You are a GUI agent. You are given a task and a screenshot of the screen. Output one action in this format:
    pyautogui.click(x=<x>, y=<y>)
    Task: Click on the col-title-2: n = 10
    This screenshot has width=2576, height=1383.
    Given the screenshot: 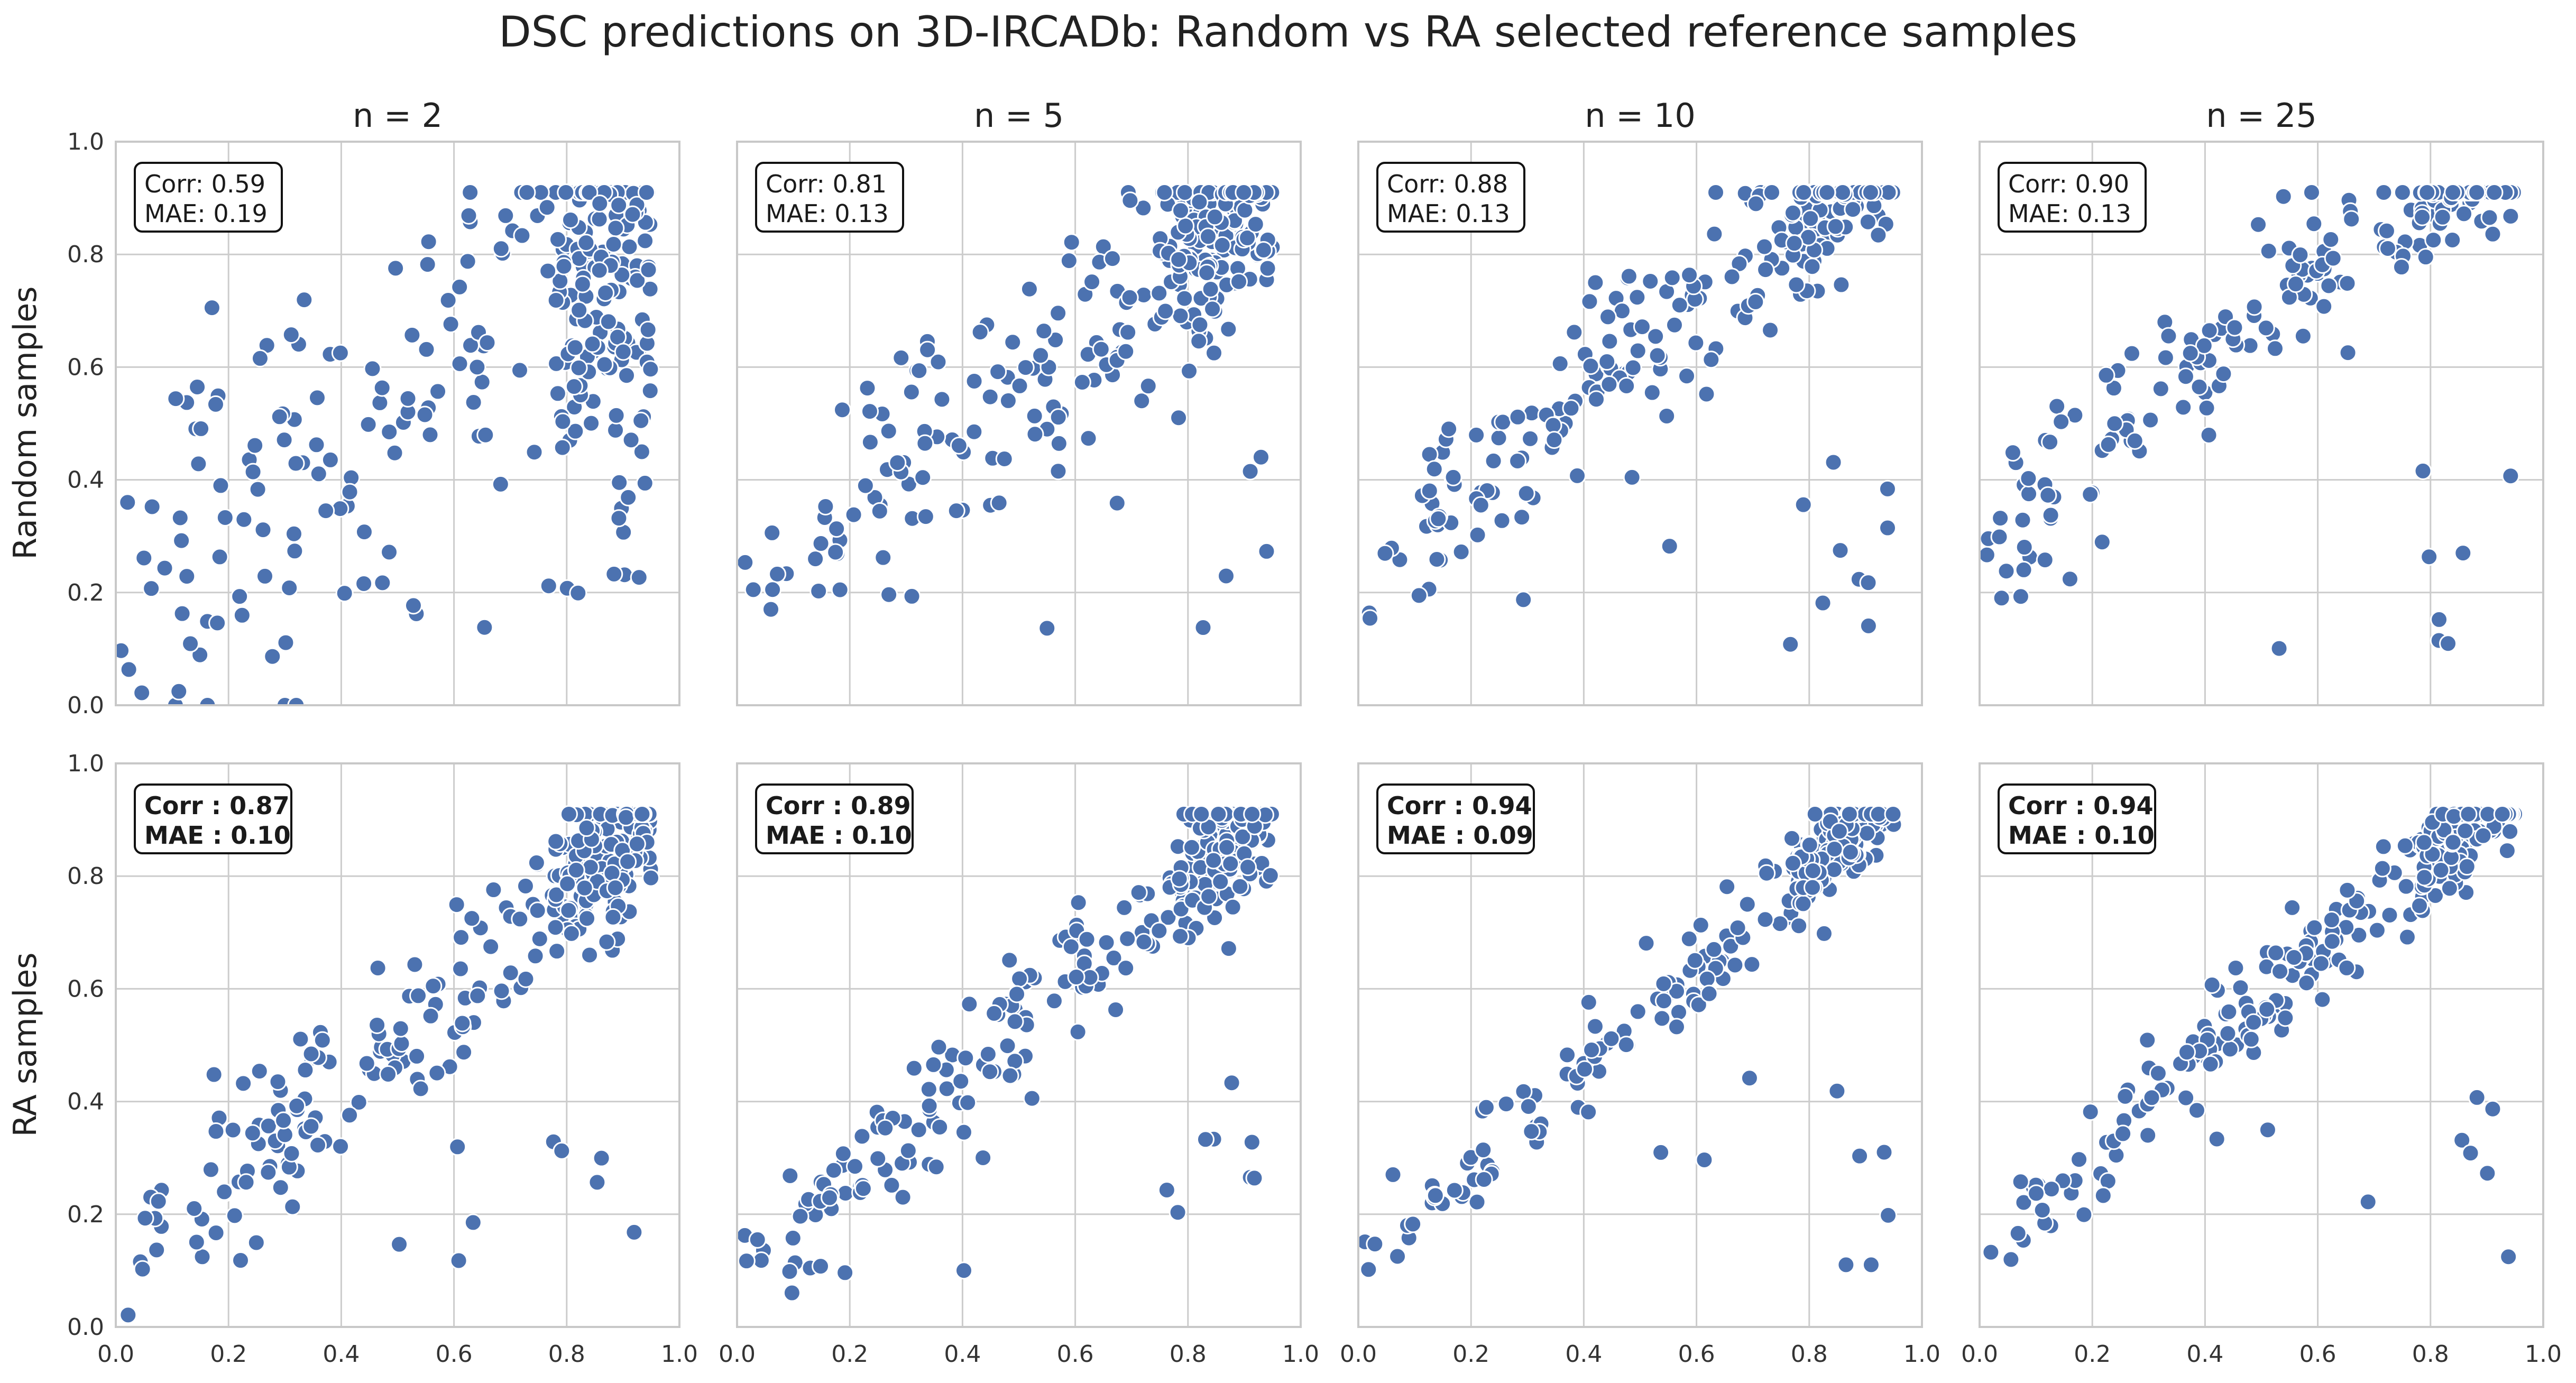 What is the action you would take?
    pyautogui.click(x=1640, y=115)
    